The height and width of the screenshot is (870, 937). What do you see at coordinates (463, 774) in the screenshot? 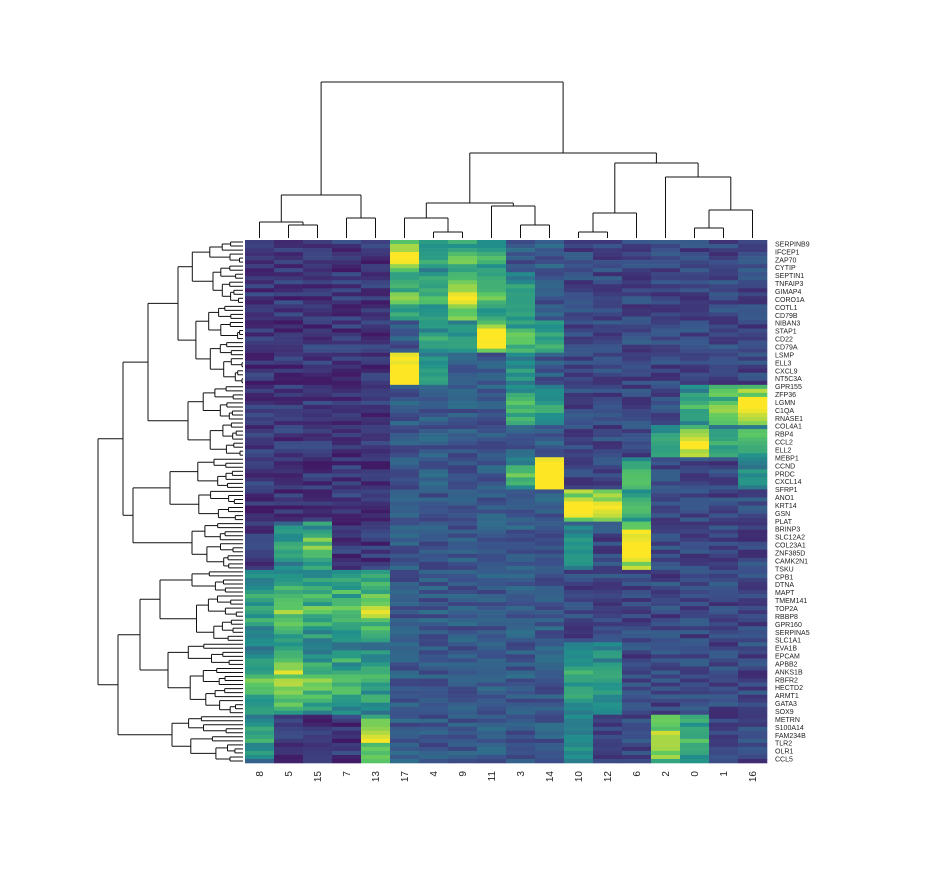
I see `column-label: 9` at bounding box center [463, 774].